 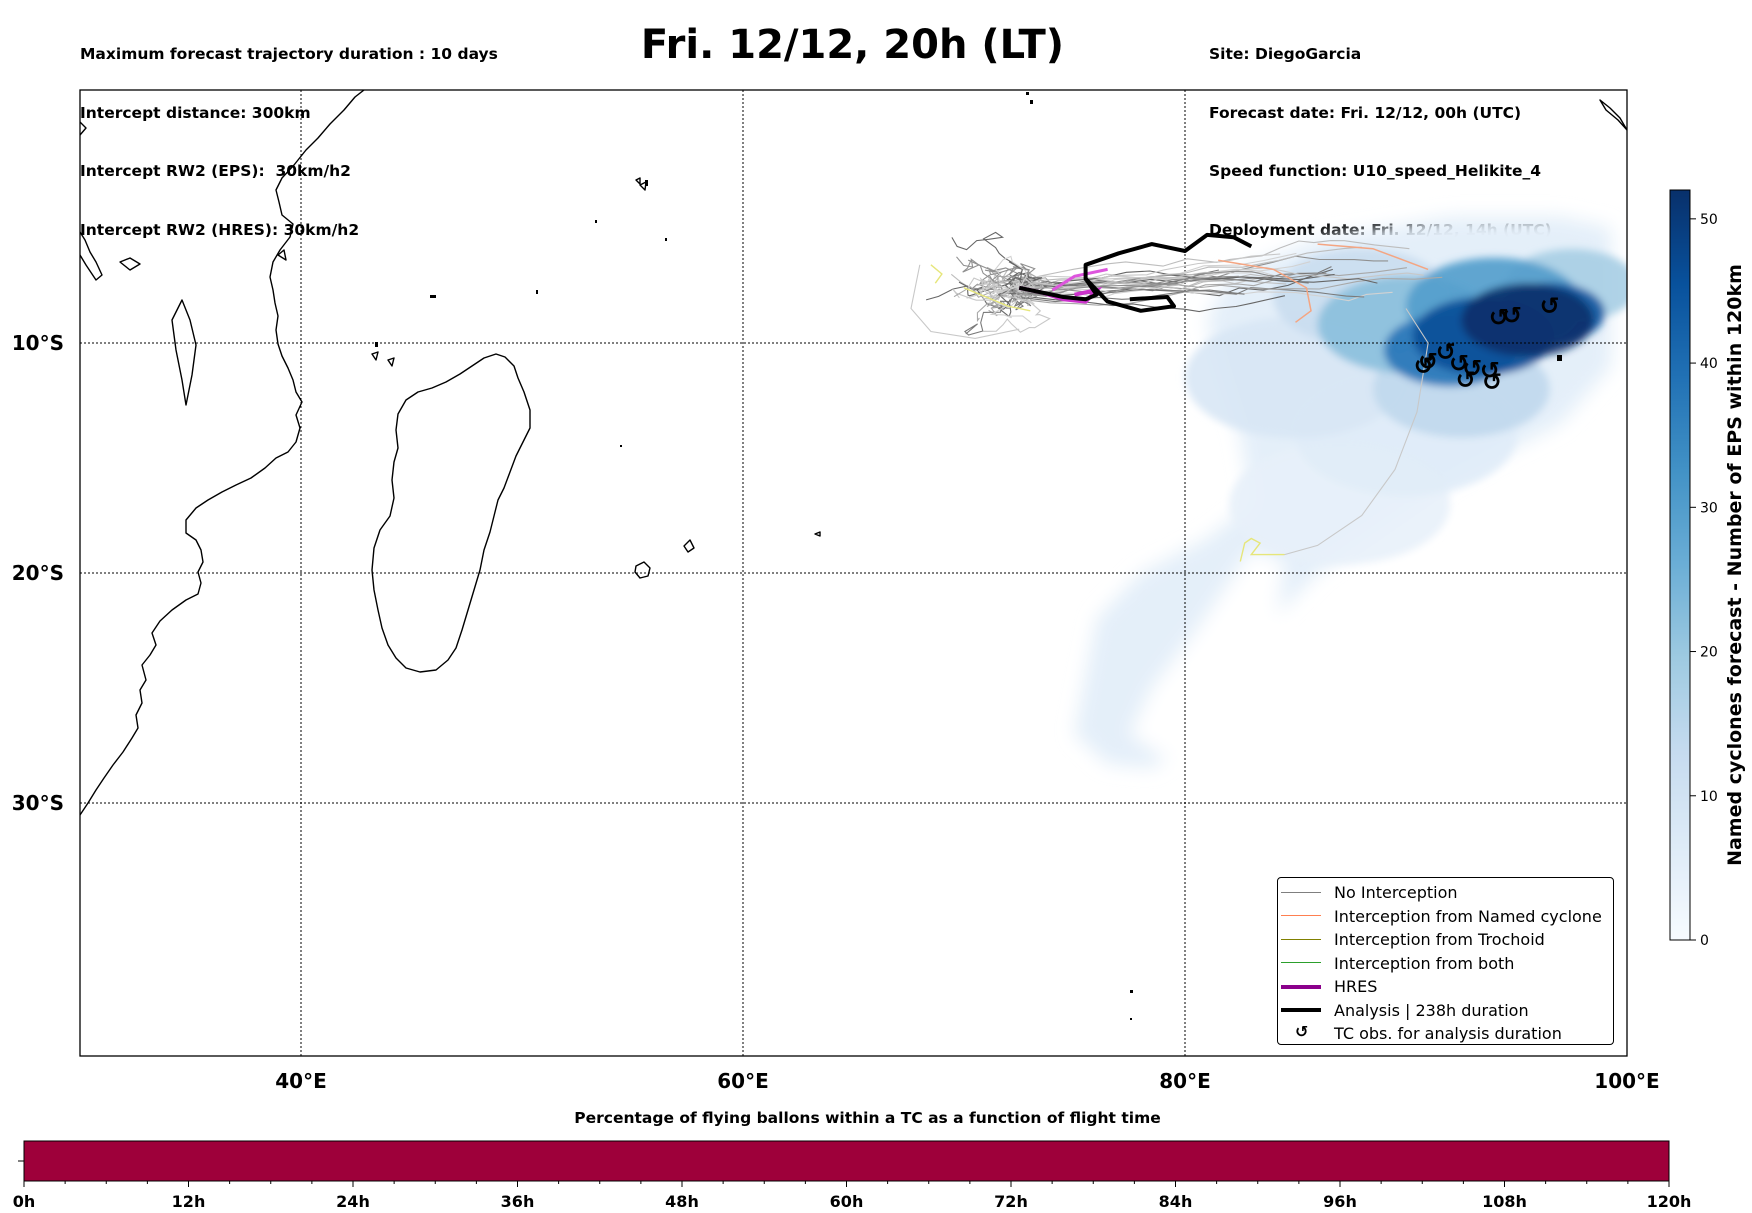 What do you see at coordinates (195, 112) in the screenshot?
I see `param-line: Intercept distance: 300km` at bounding box center [195, 112].